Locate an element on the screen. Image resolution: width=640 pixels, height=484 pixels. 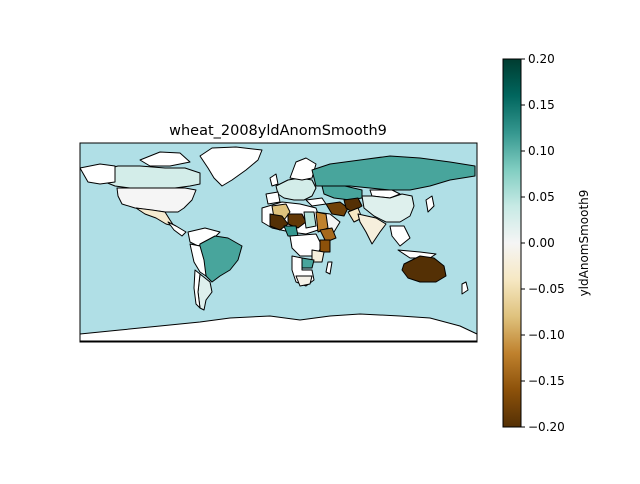
colorbar-tick-label: −0.15 is located at coordinates (546, 381).